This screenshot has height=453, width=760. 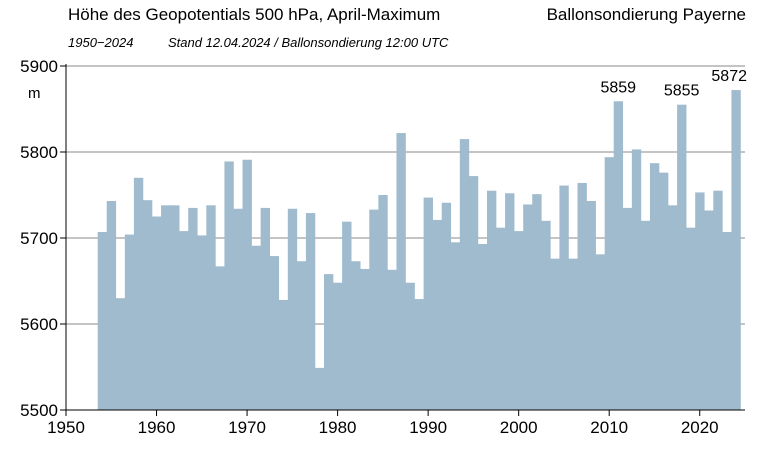 What do you see at coordinates (501, 318) in the screenshot?
I see `bar-1998` at bounding box center [501, 318].